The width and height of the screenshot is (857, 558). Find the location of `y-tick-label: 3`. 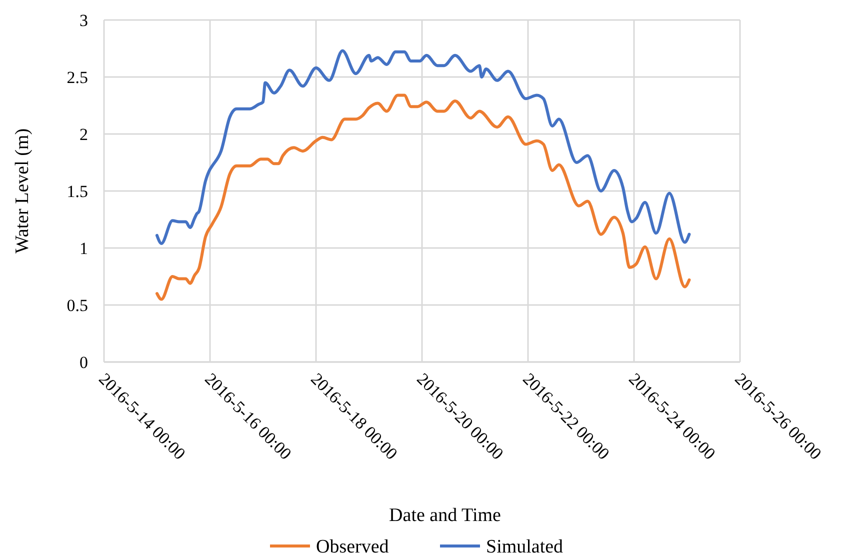

y-tick-label: 3 is located at coordinates (84, 20).